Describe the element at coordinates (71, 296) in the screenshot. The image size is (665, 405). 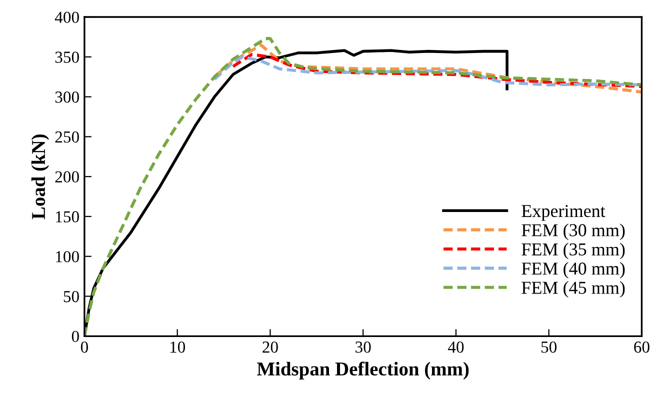
I see `y-tick-label: 50` at that location.